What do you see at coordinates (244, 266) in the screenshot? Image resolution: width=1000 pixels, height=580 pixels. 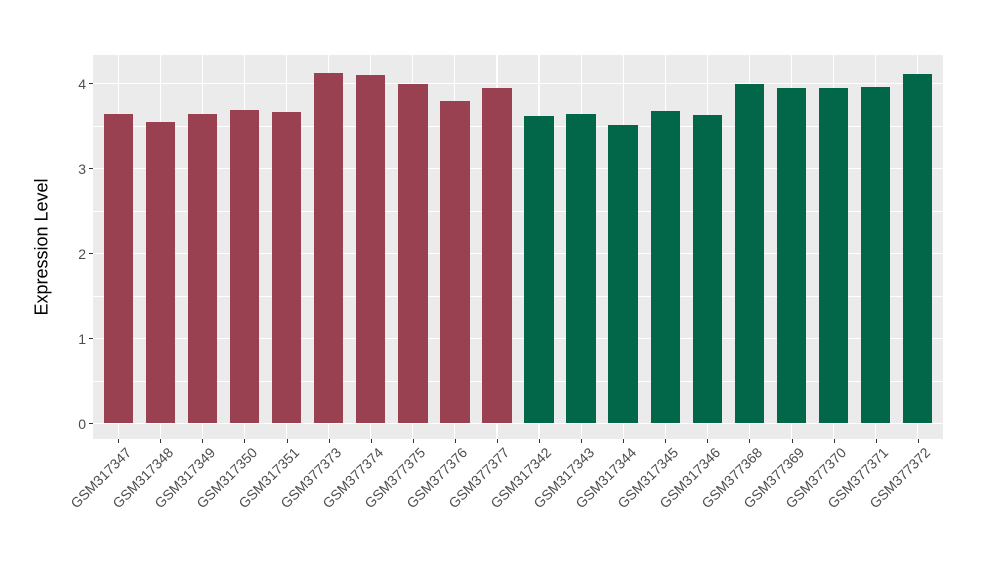 I see `bar-GSM317350` at bounding box center [244, 266].